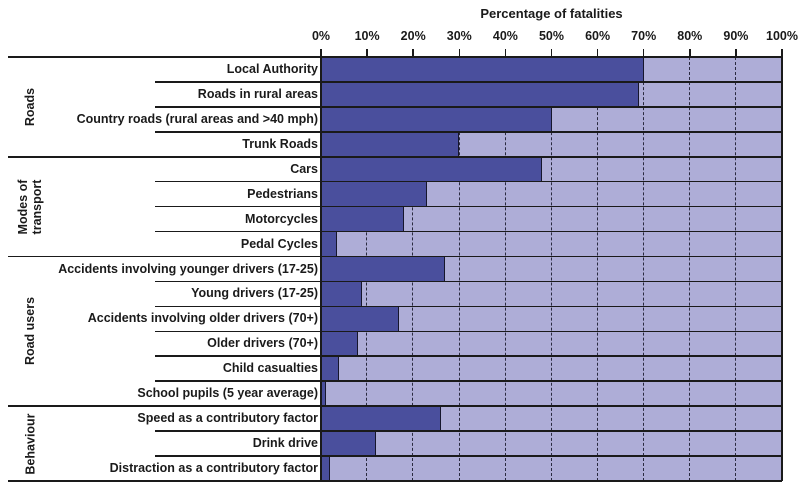  Describe the element at coordinates (736, 269) in the screenshot. I see `gridline-90pct` at that location.